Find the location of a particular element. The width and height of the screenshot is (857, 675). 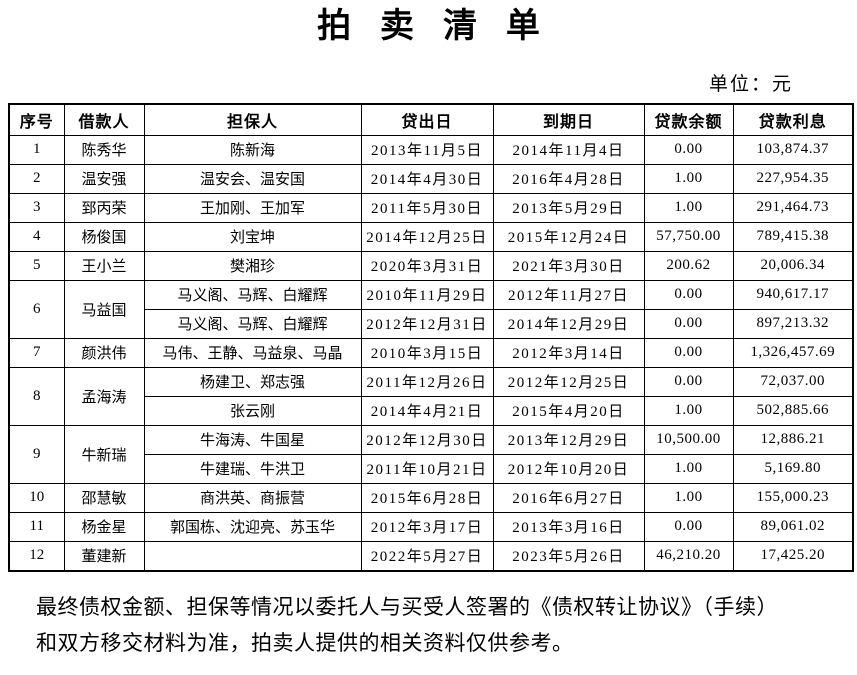

column-header: 贷款利息 is located at coordinates (793, 119).